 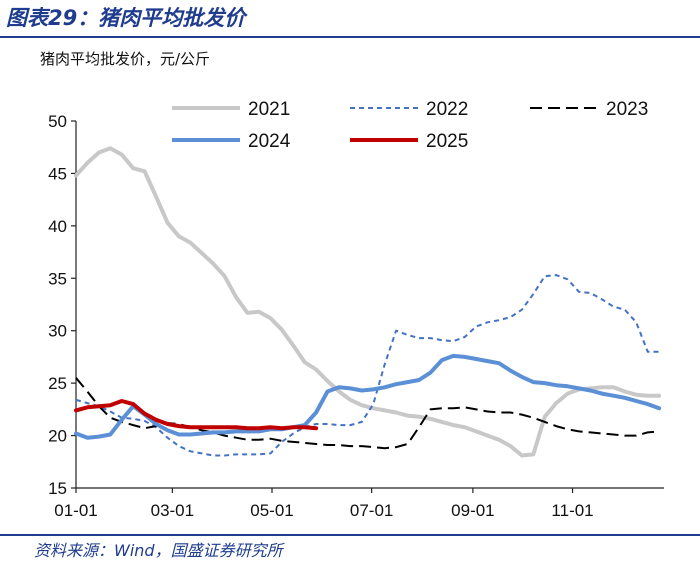 What do you see at coordinates (368, 396) in the screenshot?
I see `series-line-2024` at bounding box center [368, 396].